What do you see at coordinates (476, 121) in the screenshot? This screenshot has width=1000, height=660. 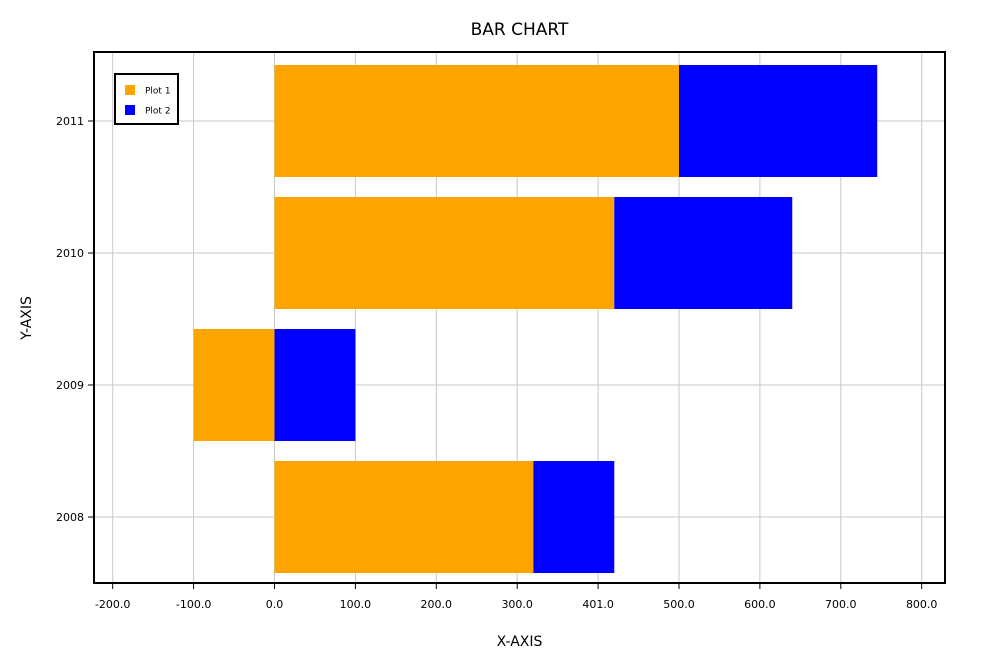 I see `bar-plot-1-2011` at bounding box center [476, 121].